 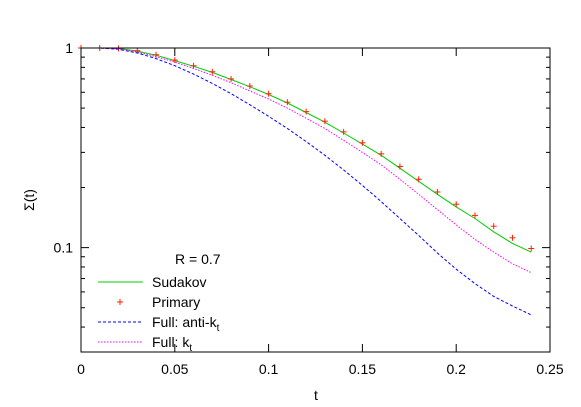 I want to click on x-tick-label: 0.15, so click(x=362, y=369).